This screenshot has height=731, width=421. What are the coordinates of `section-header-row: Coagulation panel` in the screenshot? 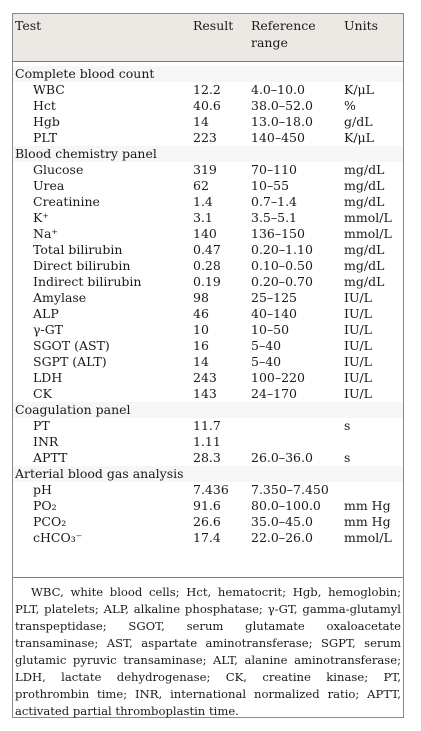 It's located at (208, 410).